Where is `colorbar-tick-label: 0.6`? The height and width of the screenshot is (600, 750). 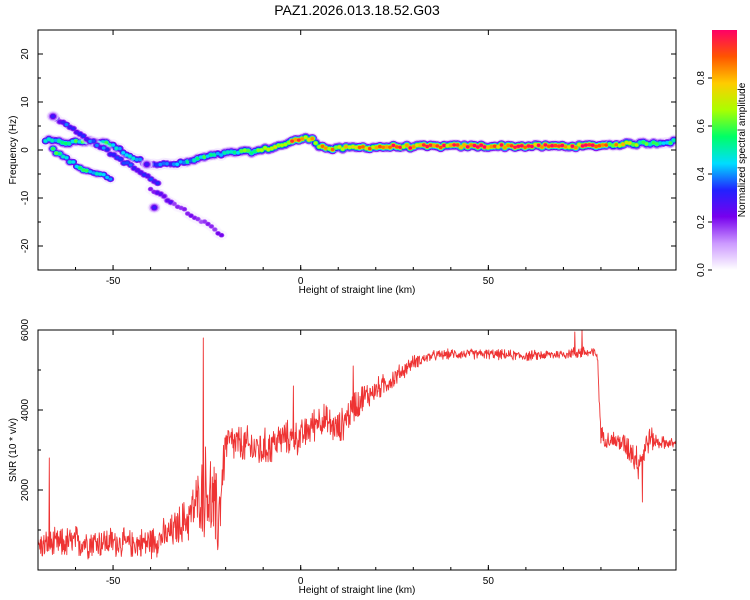 colorbar-tick-label: 0.6 is located at coordinates (701, 126).